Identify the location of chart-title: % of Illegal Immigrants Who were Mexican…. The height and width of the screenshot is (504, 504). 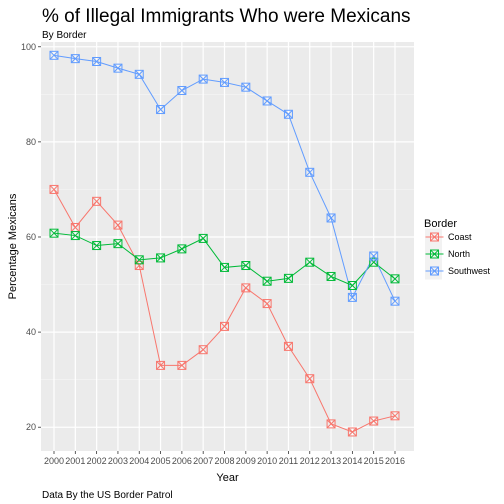
(226, 16).